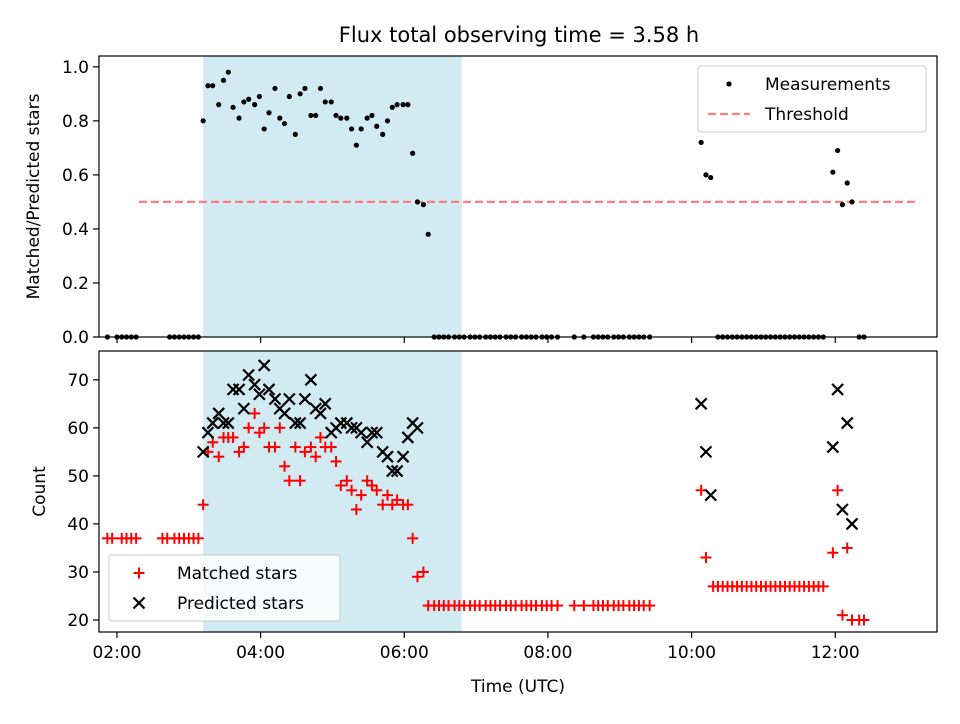  Describe the element at coordinates (75, 68) in the screenshot. I see `top-ytick-label: 1.0` at that location.